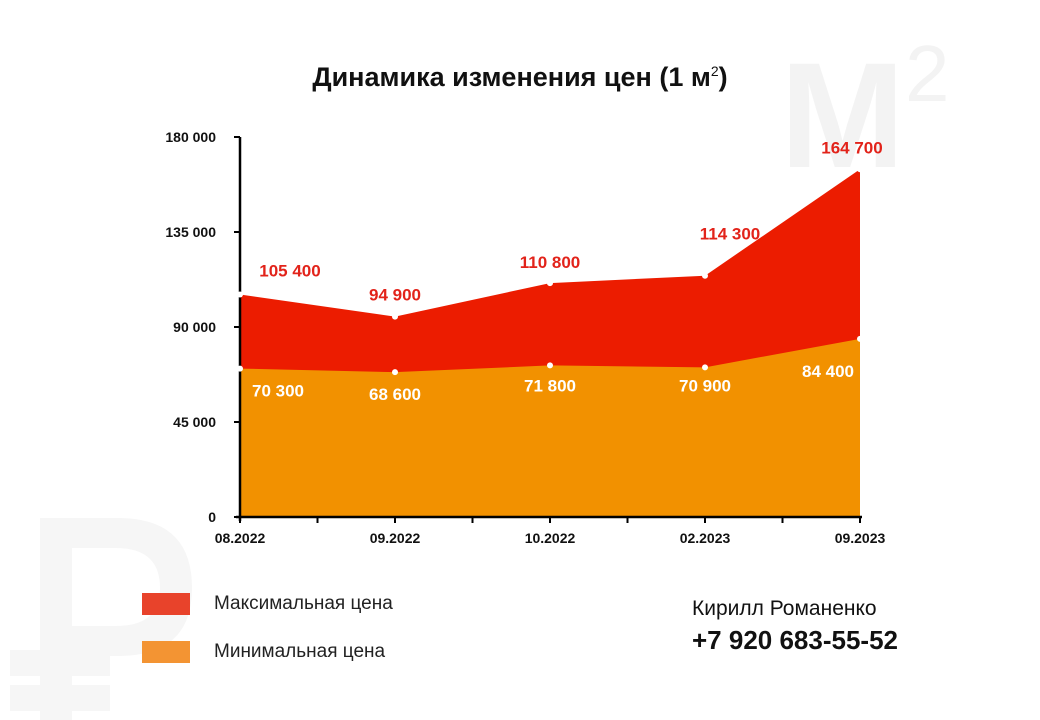 The image size is (1040, 720). Describe the element at coordinates (166, 652) in the screenshot. I see `legend-swatch-min` at that location.